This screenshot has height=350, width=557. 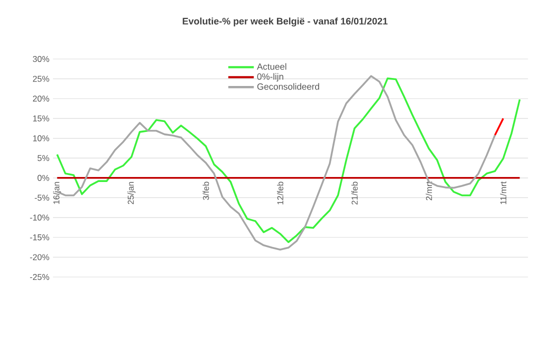 What do you see at coordinates (42, 197) in the screenshot?
I see `y-tick-label: -5%` at bounding box center [42, 197].